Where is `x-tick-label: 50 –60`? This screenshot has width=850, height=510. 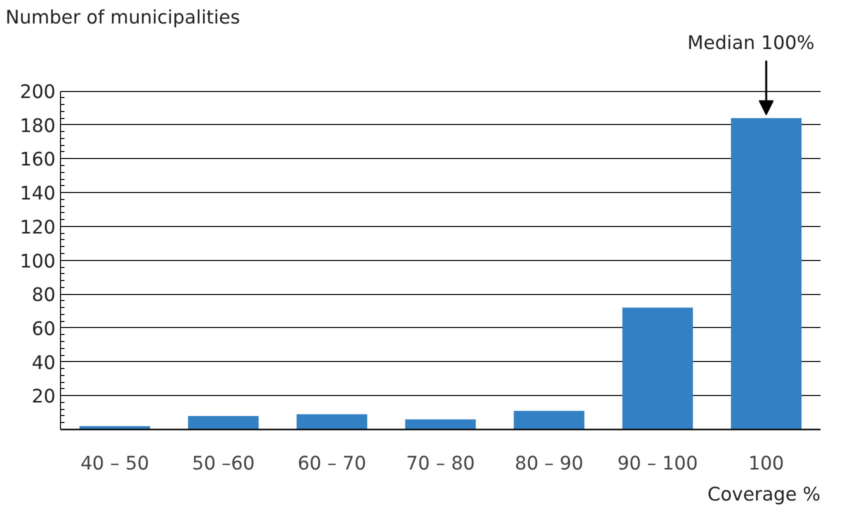
x-tick-label: 50 –60 is located at coordinates (223, 464).